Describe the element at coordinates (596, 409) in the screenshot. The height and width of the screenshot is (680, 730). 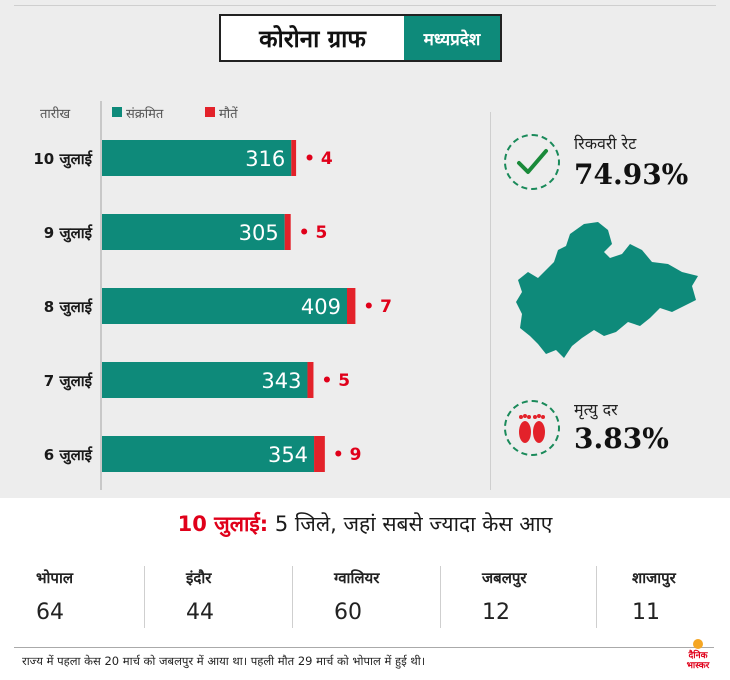
I see `mortality-rate-label: मृत्यु दर` at that location.